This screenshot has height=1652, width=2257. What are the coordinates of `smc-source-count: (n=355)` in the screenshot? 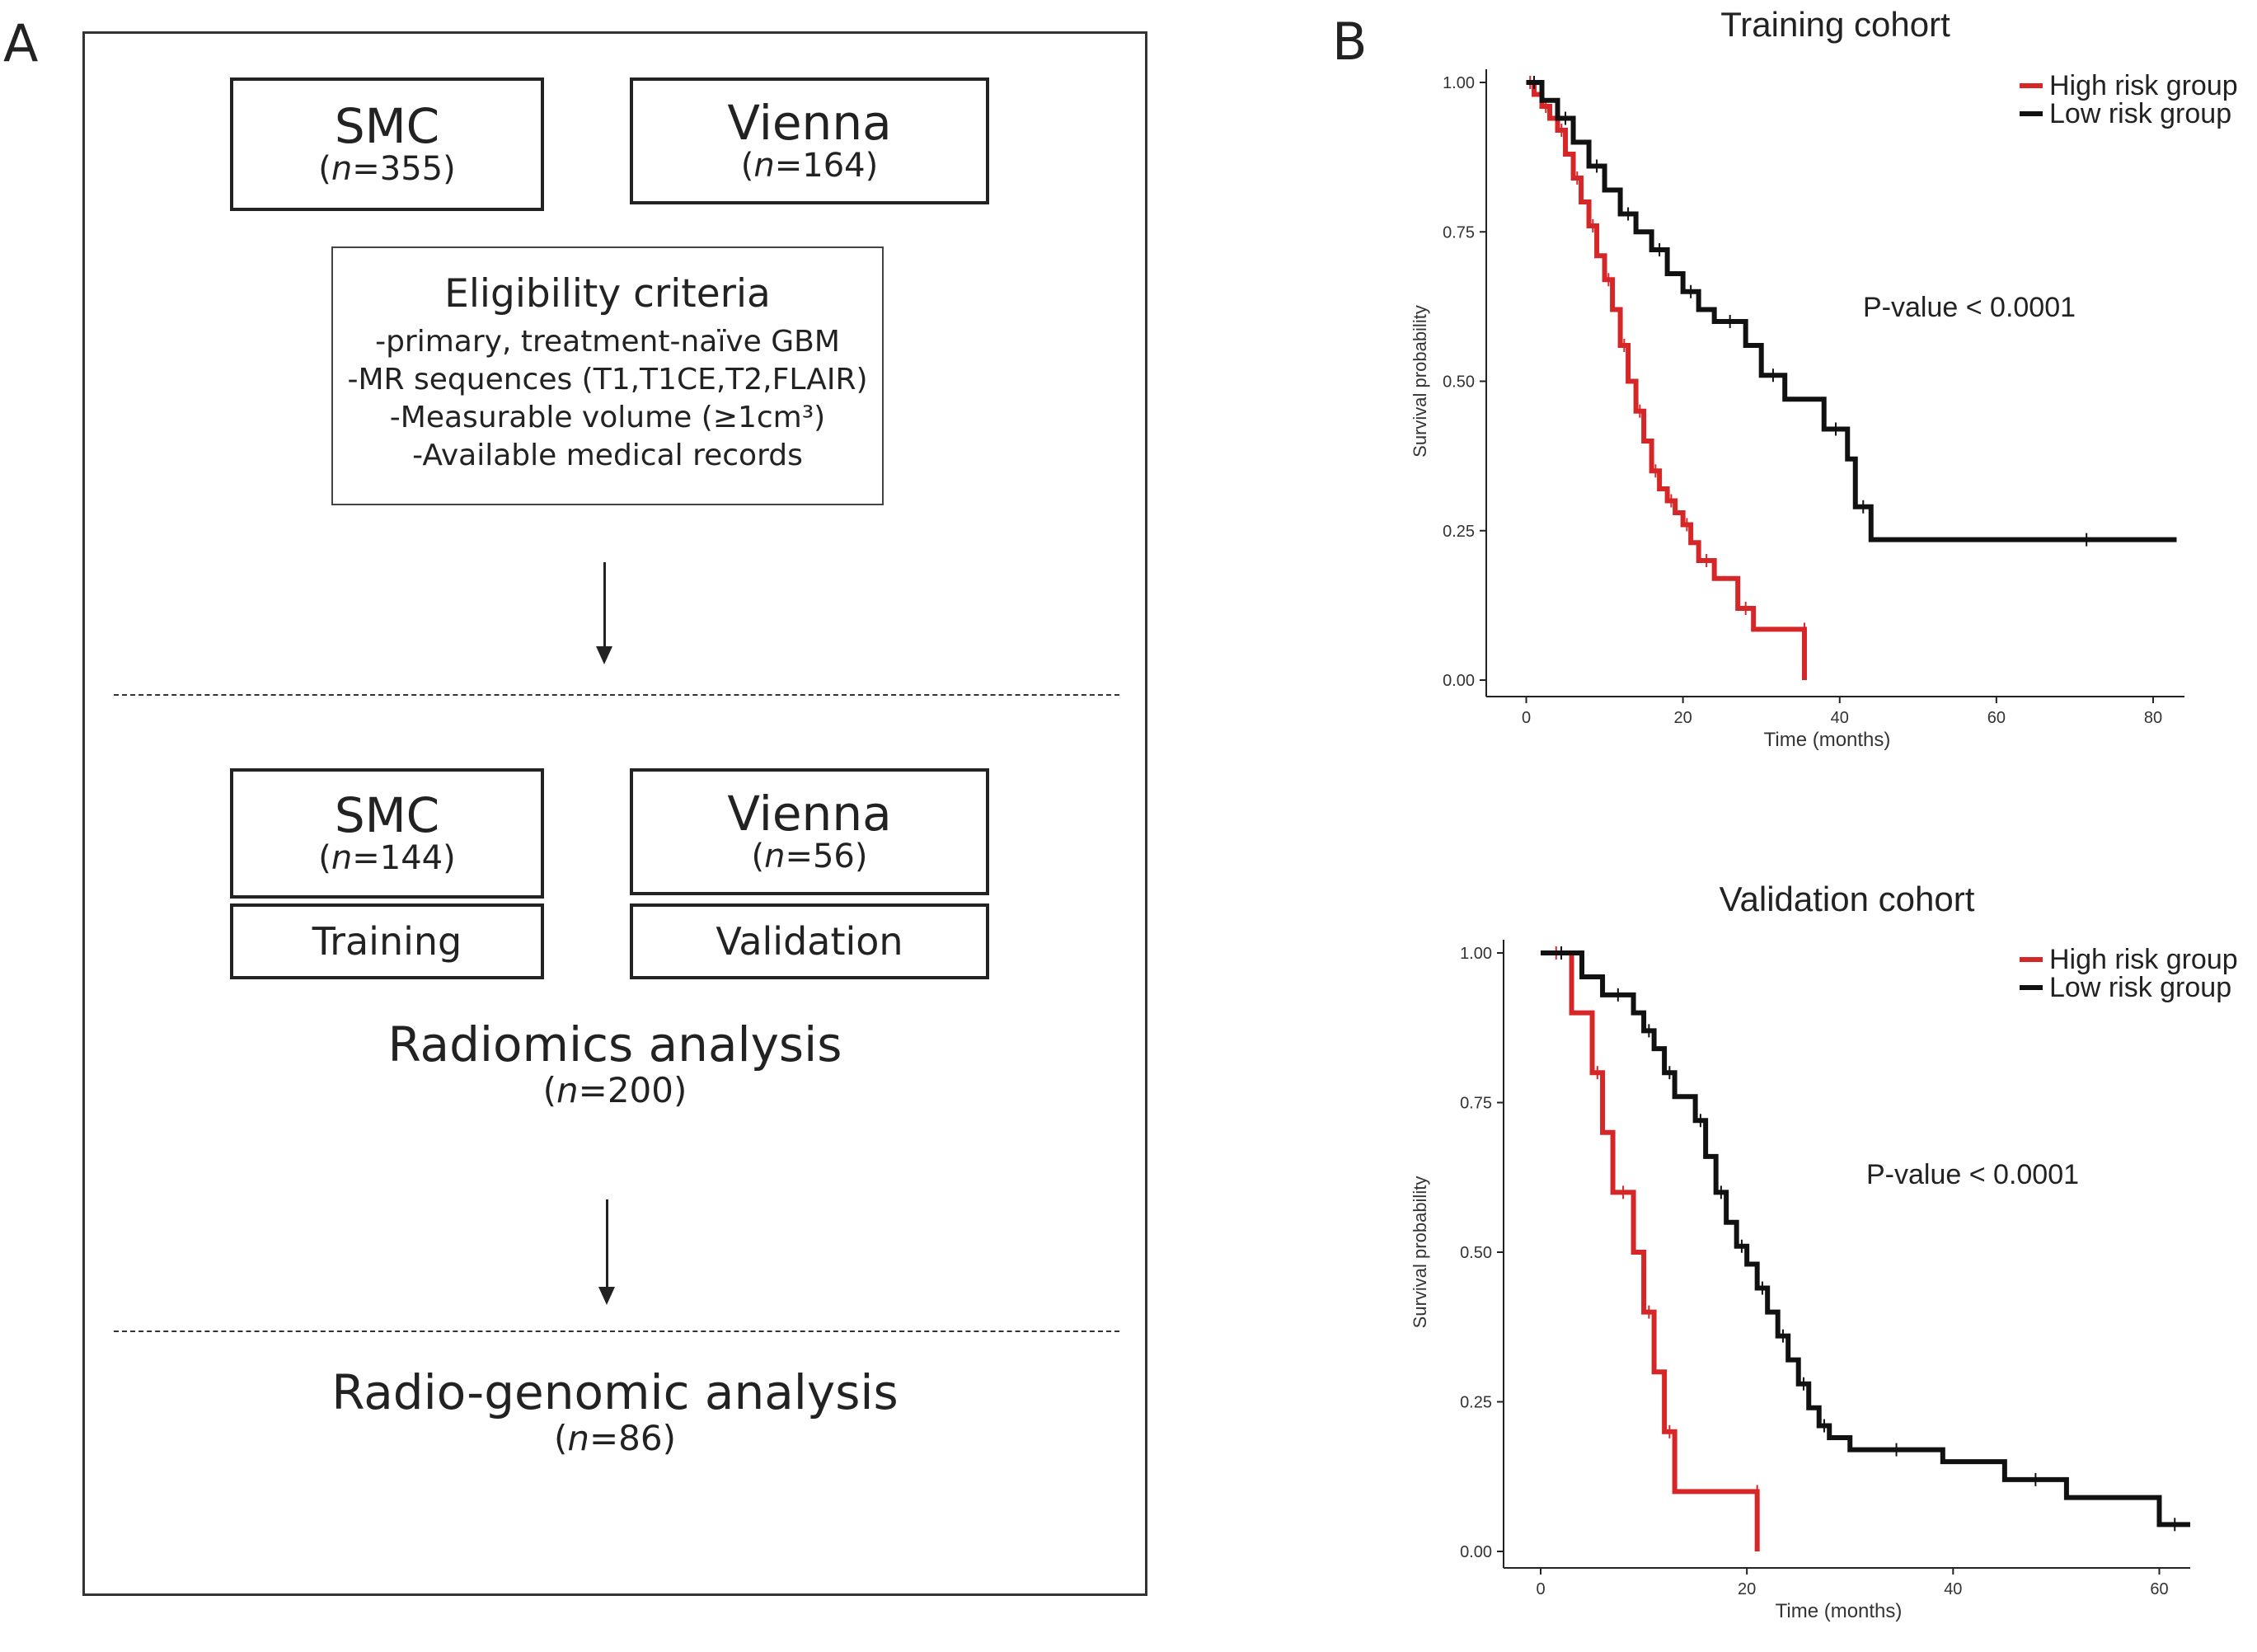 It's located at (387, 169).